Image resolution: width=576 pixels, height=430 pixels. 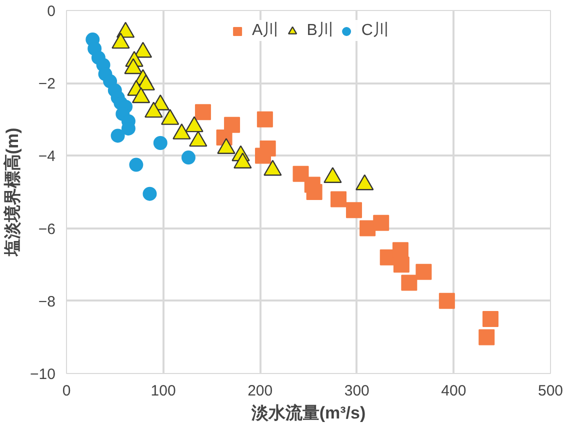 What do you see at coordinates (265, 30) in the screenshot?
I see `legend-label: A川` at bounding box center [265, 30].